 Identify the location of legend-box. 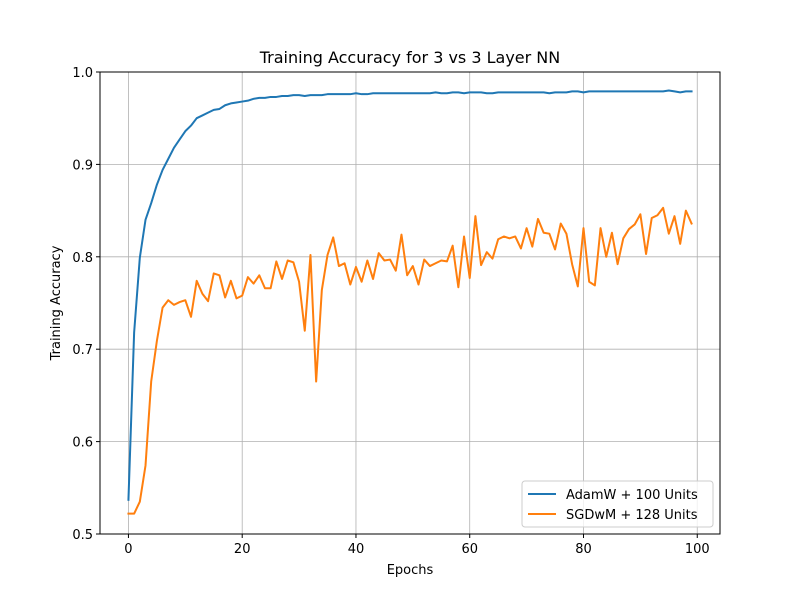
(617, 504).